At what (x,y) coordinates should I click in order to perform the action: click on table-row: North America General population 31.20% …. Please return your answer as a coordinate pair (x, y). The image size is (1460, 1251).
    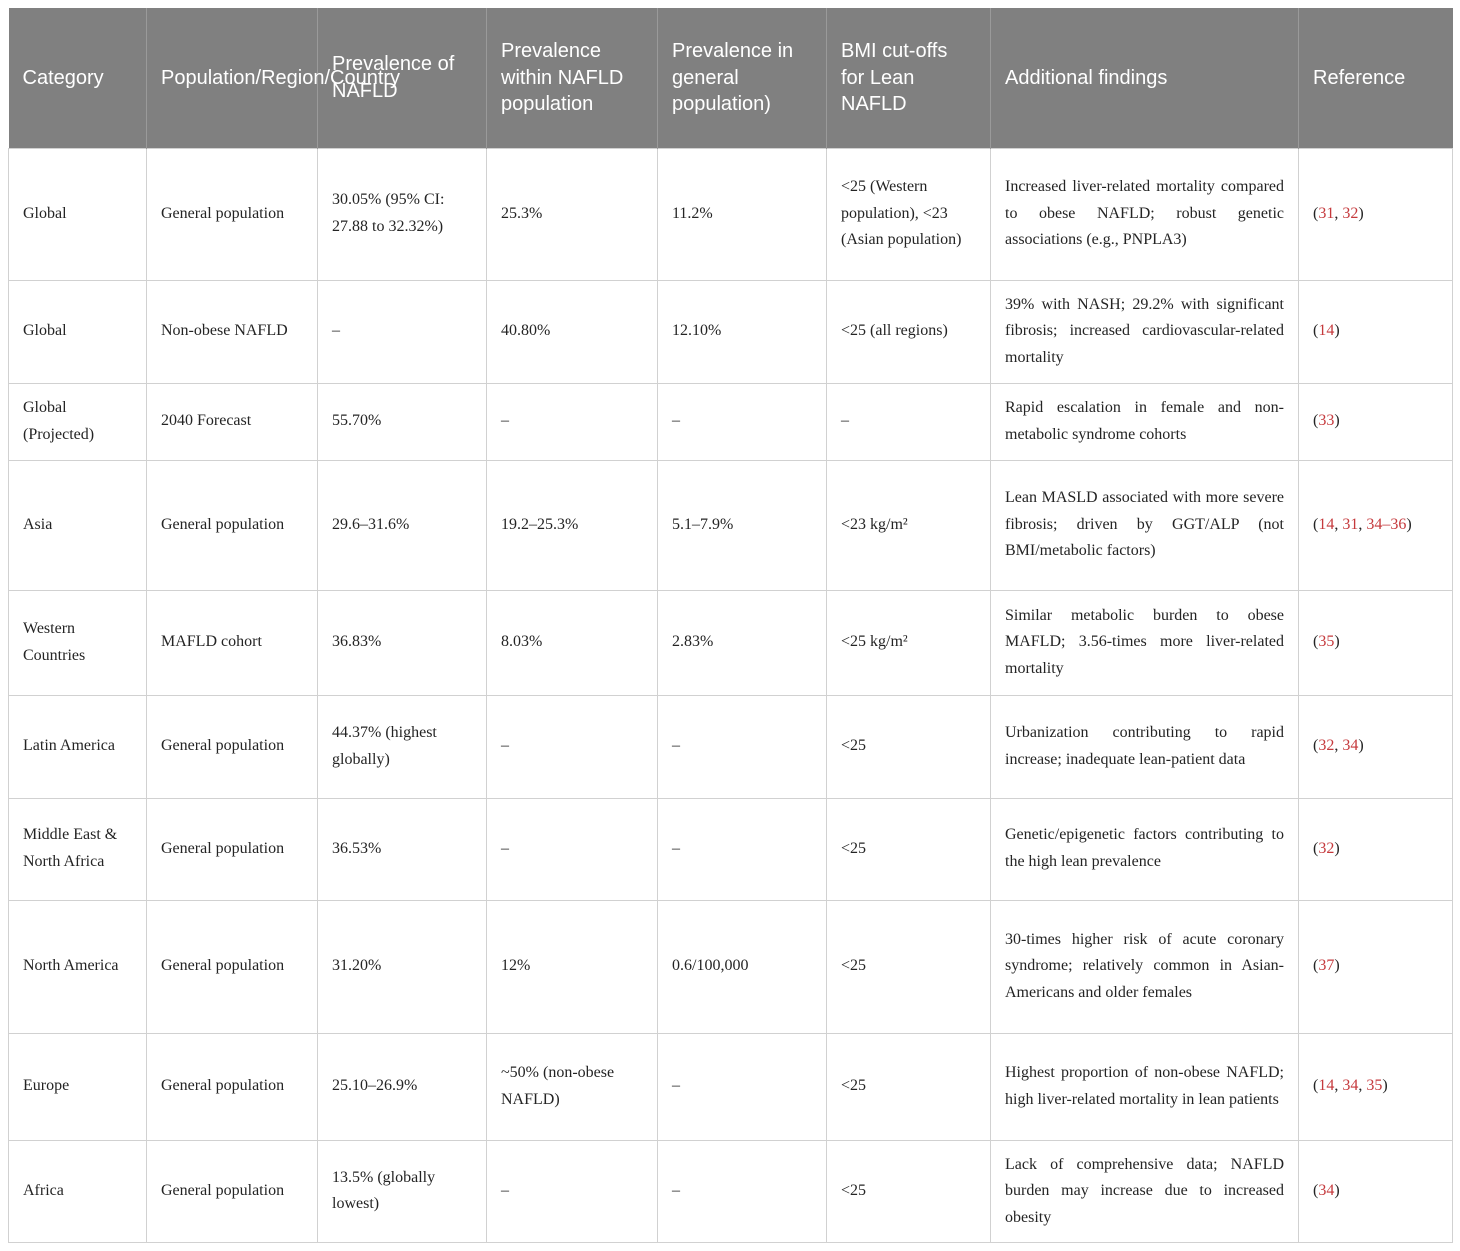
    Looking at the image, I should click on (730, 966).